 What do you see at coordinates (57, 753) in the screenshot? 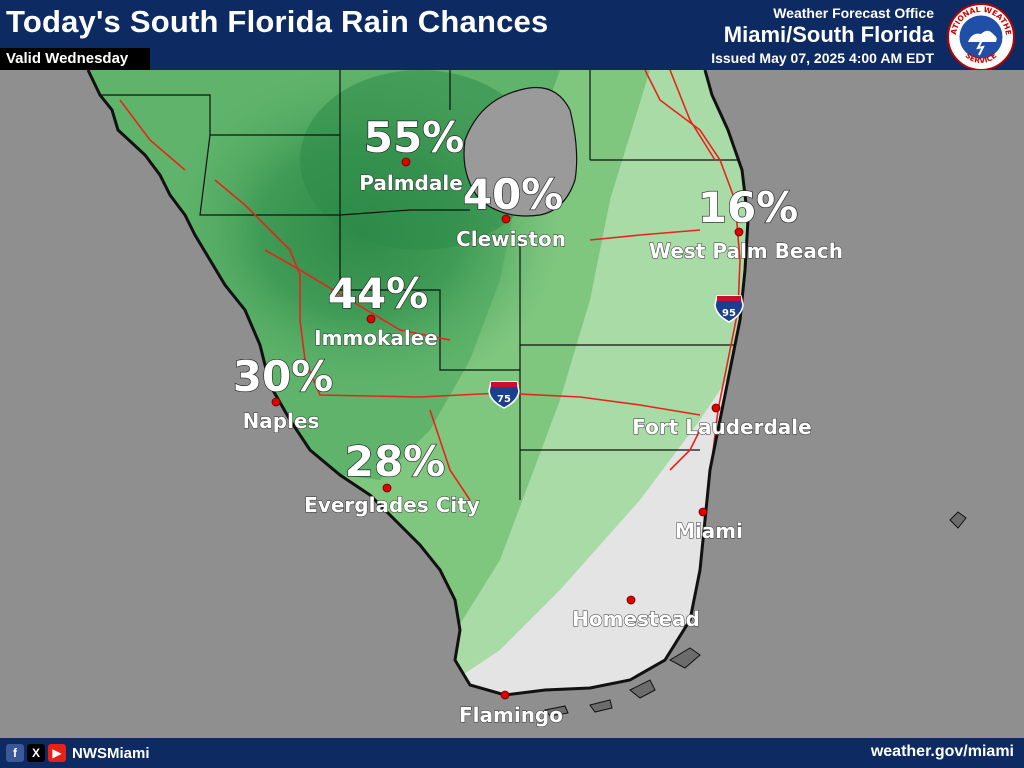
I see `youtube-icon: ▶` at bounding box center [57, 753].